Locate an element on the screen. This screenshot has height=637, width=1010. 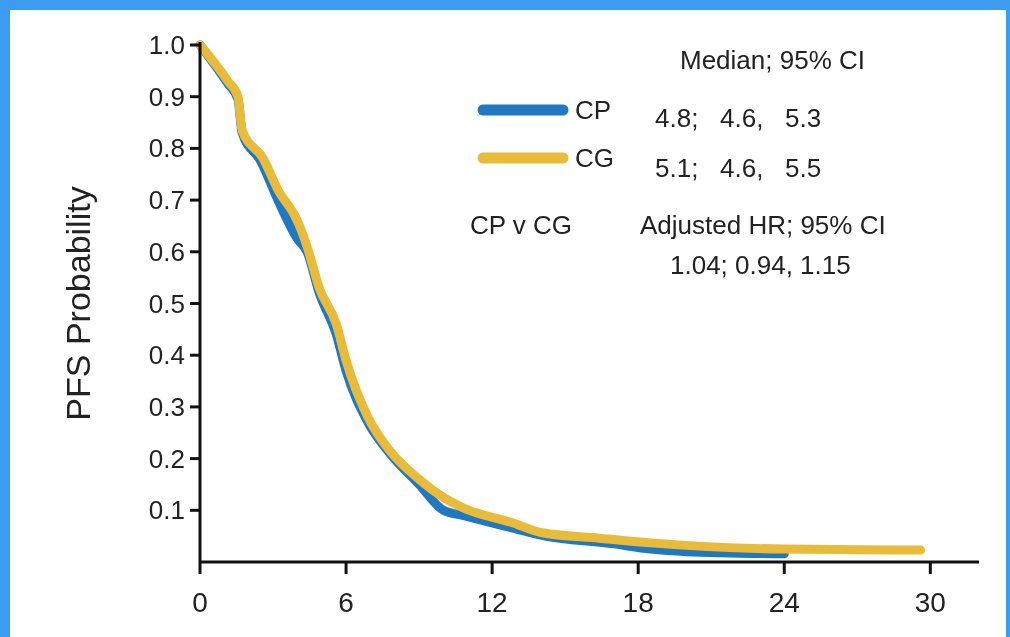
x-tick-label: 30 is located at coordinates (930, 602).